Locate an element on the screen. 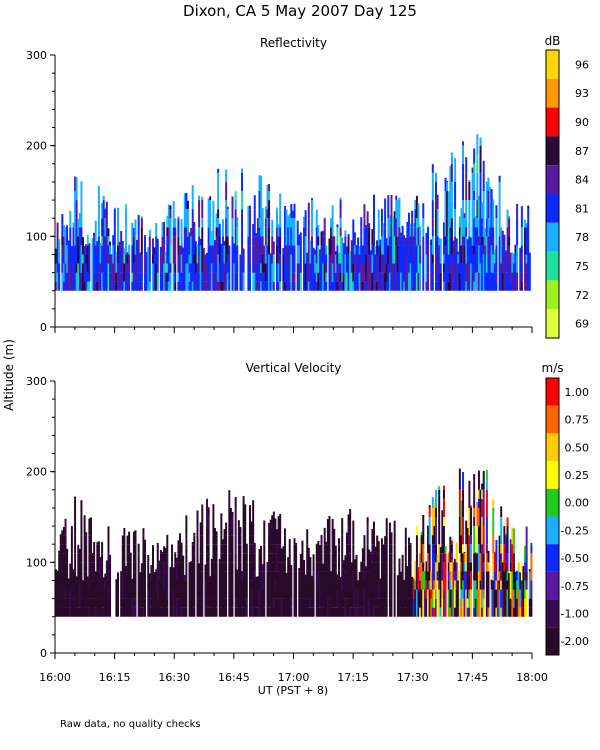  colorbar-frame is located at coordinates (552, 194).